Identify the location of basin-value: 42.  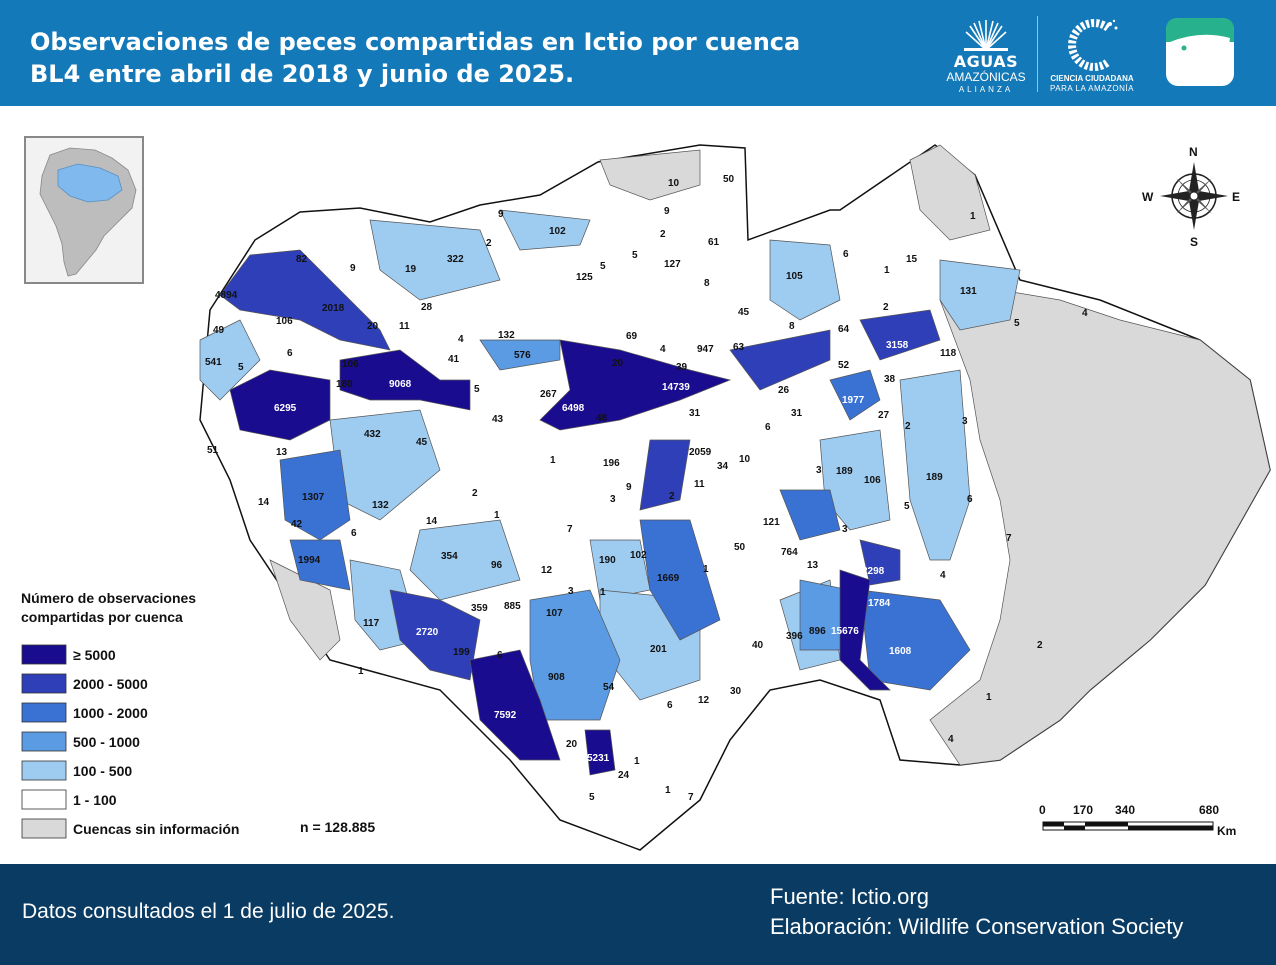
(297, 524).